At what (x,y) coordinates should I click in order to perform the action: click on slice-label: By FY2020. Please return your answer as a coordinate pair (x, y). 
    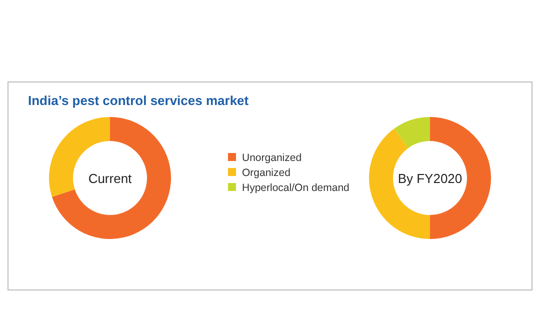
    Looking at the image, I should click on (430, 178).